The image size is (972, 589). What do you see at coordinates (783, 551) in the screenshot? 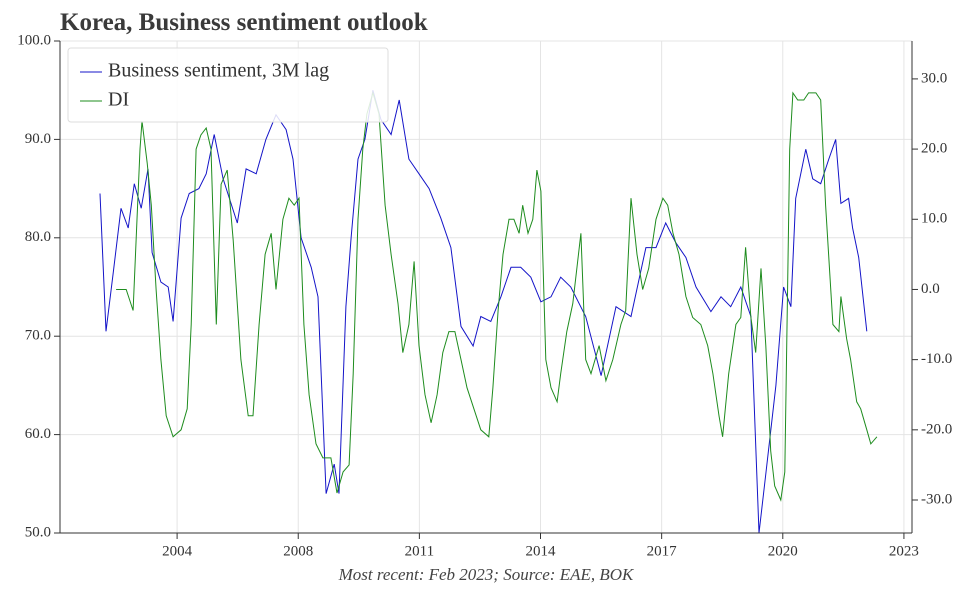
I see `x-tick-label: 2020` at bounding box center [783, 551].